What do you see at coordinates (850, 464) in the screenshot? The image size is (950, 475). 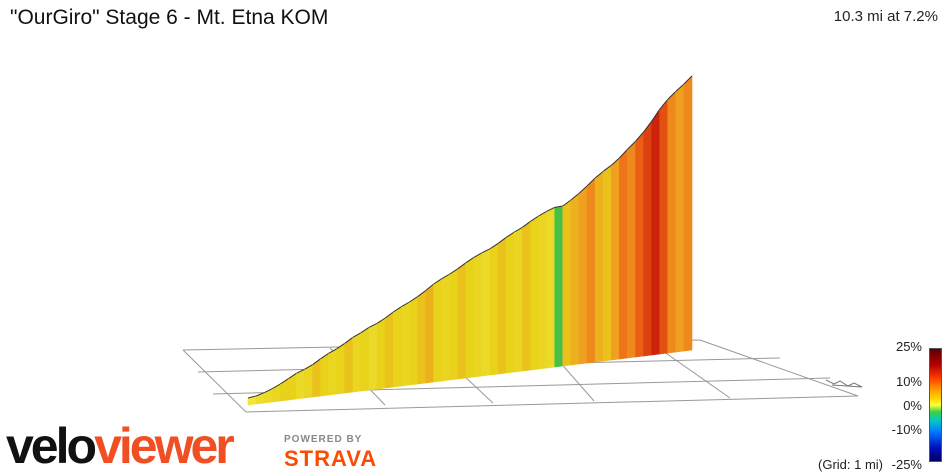 I see `grid-scale-note: (Grid: 1 mi)` at bounding box center [850, 464].